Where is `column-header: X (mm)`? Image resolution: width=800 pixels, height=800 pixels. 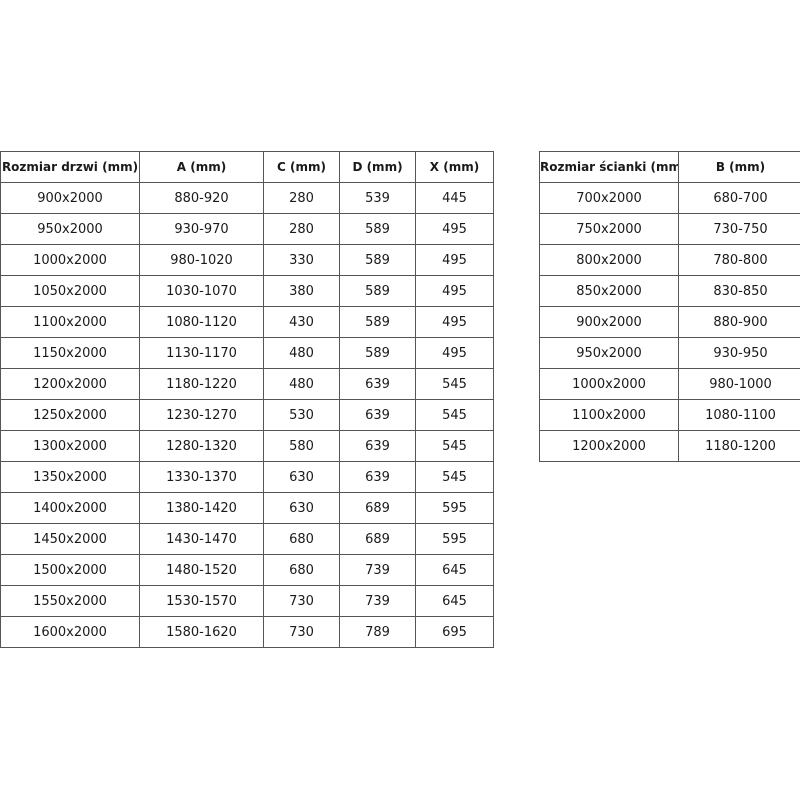
column-header: X (mm) is located at coordinates (454, 167).